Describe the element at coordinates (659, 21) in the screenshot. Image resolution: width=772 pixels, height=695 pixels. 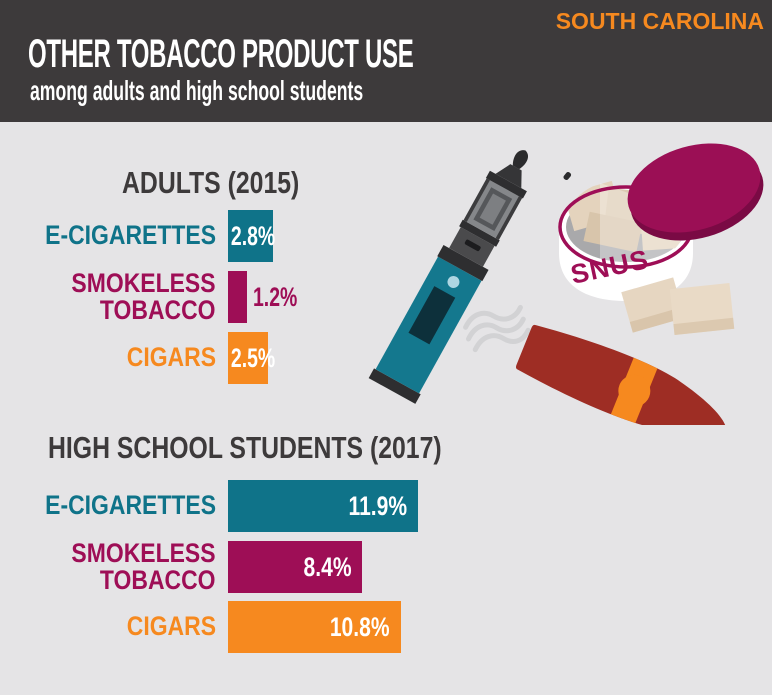
I see `region-label: SOUTH CAROLINA` at that location.